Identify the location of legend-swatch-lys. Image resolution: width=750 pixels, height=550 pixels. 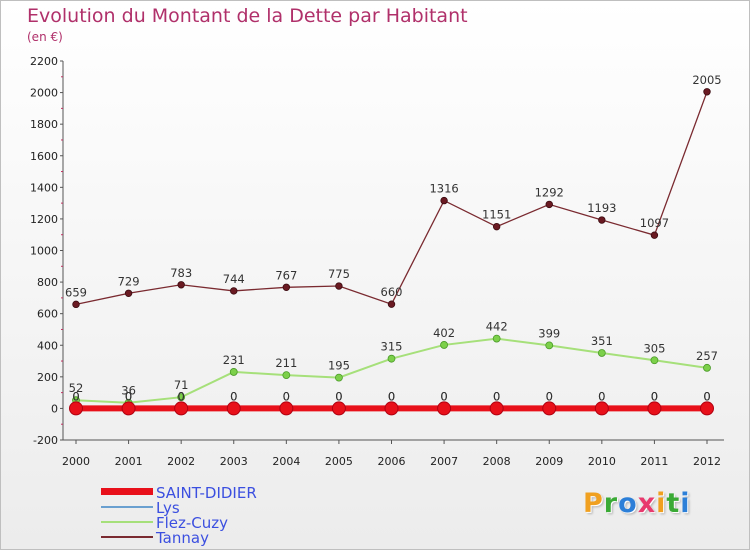
(127, 507).